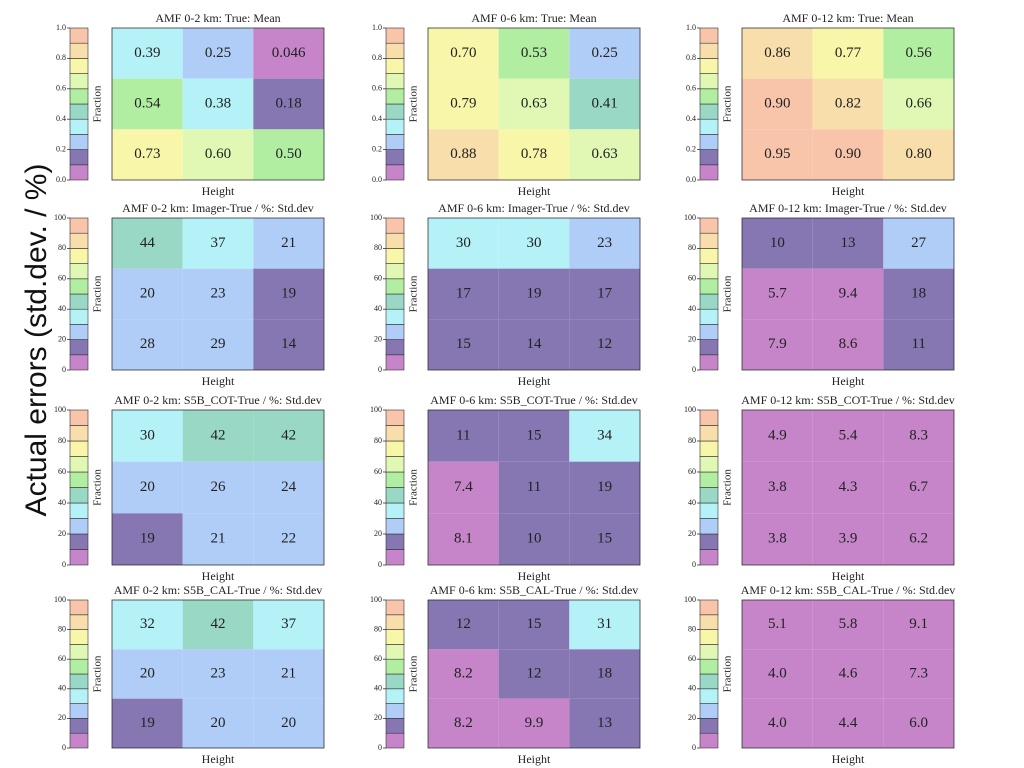  Describe the element at coordinates (691, 148) in the screenshot. I see `colorbar-tick-label: 0.2` at that location.